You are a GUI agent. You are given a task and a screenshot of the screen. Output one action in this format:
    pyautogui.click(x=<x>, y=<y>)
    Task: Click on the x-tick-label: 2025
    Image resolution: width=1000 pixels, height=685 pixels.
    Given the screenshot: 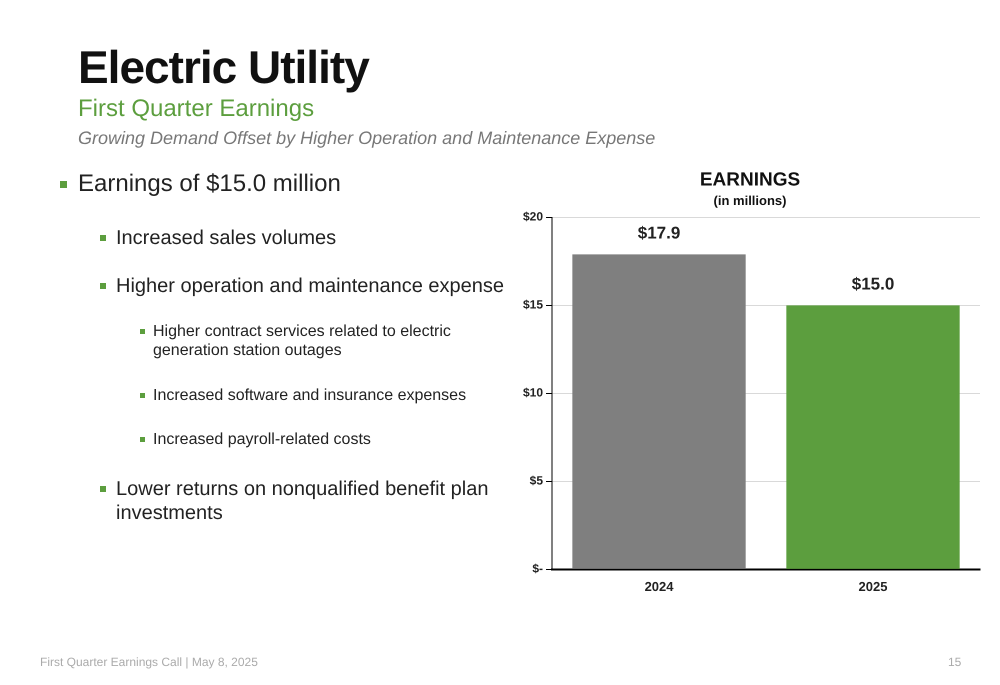 What is the action you would take?
    pyautogui.click(x=873, y=586)
    